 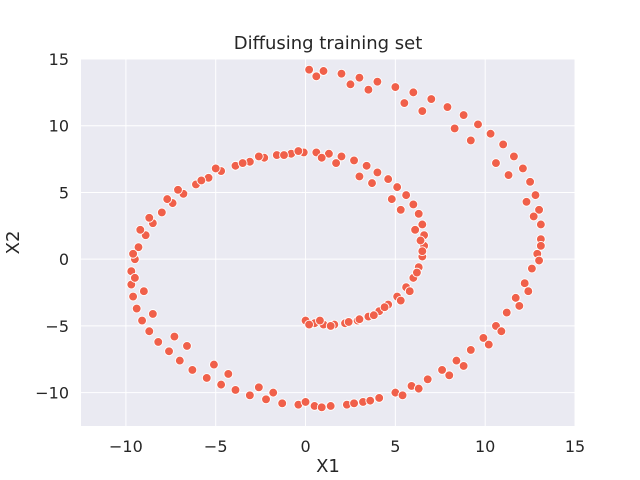 What do you see at coordinates (216, 446) in the screenshot?
I see `x-tick-label: −5` at bounding box center [216, 446].